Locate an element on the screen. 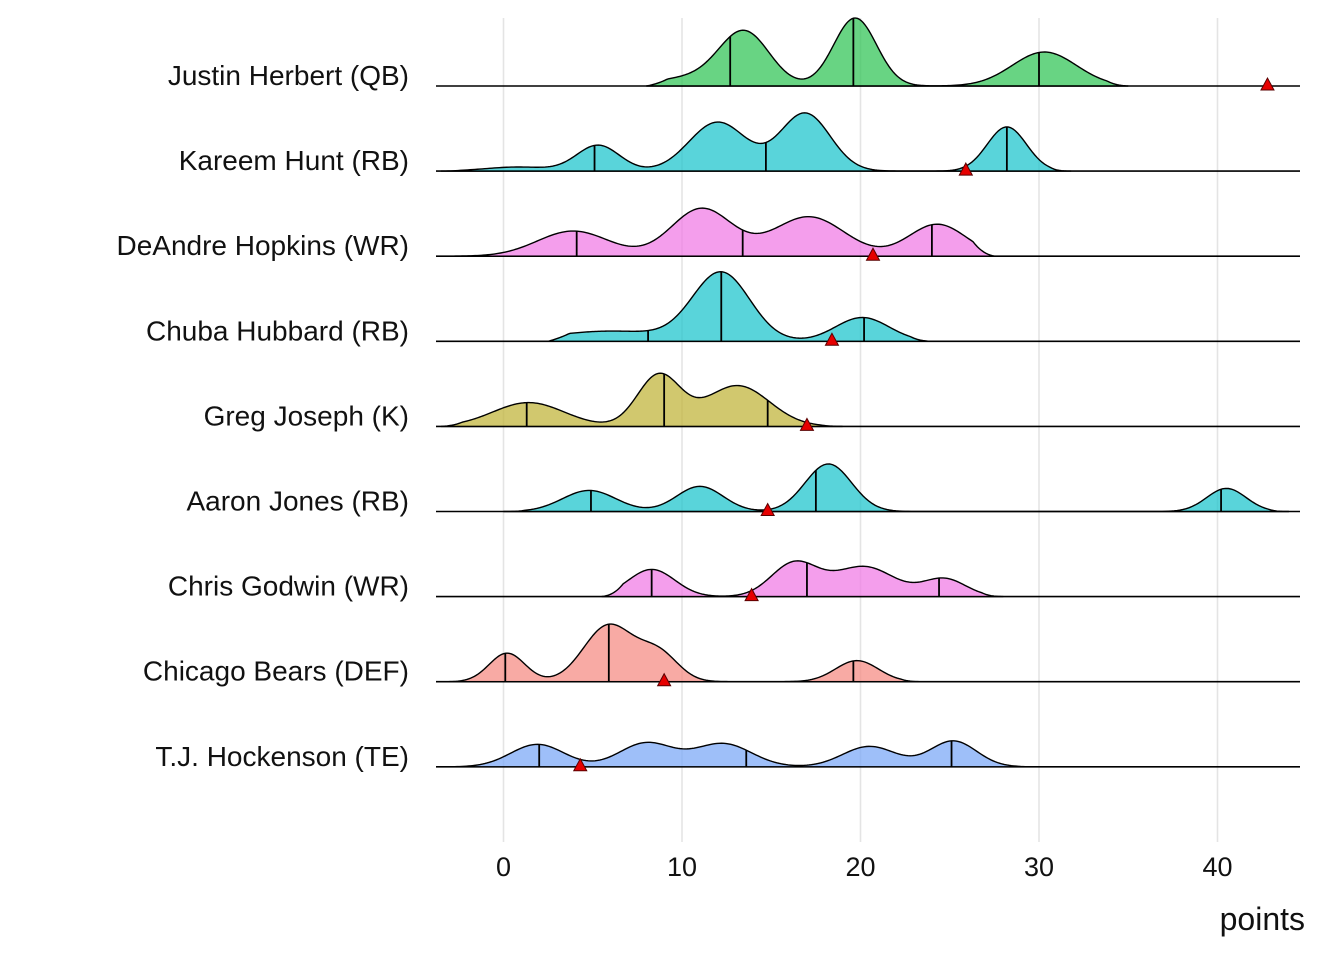 The width and height of the screenshot is (1344, 965). x-tick-label-40: 40 is located at coordinates (1217, 867).